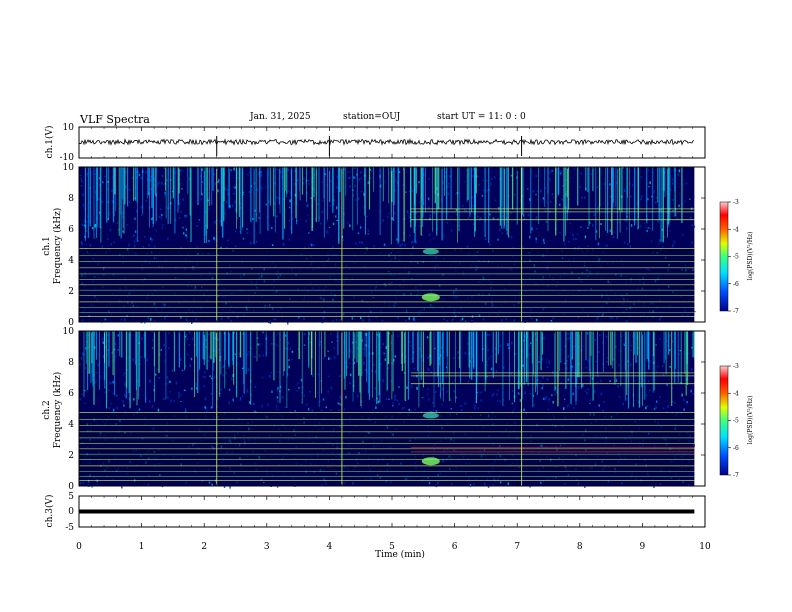 Image resolution: width=792 pixels, height=612 pixels. What do you see at coordinates (400, 554) in the screenshot?
I see `x-axis-label: Time (min)` at bounding box center [400, 554].